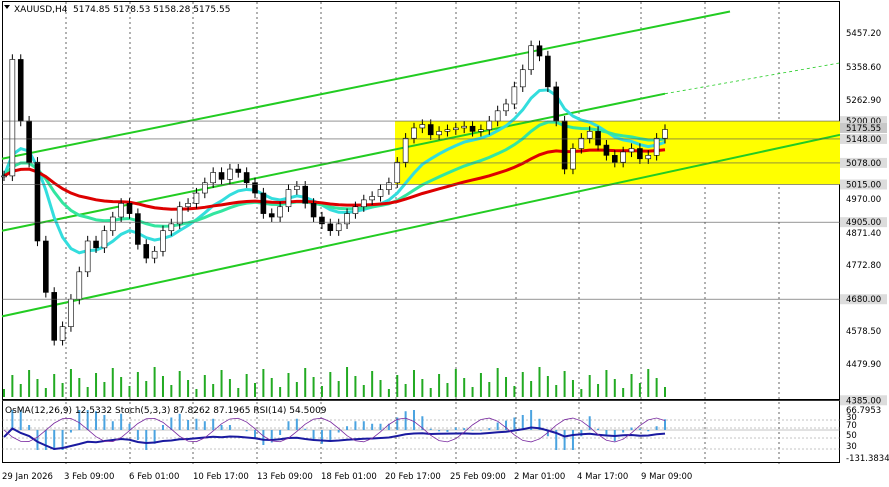  Describe the element at coordinates (863, 223) in the screenshot. I see `level-label: 4905.00` at that location.